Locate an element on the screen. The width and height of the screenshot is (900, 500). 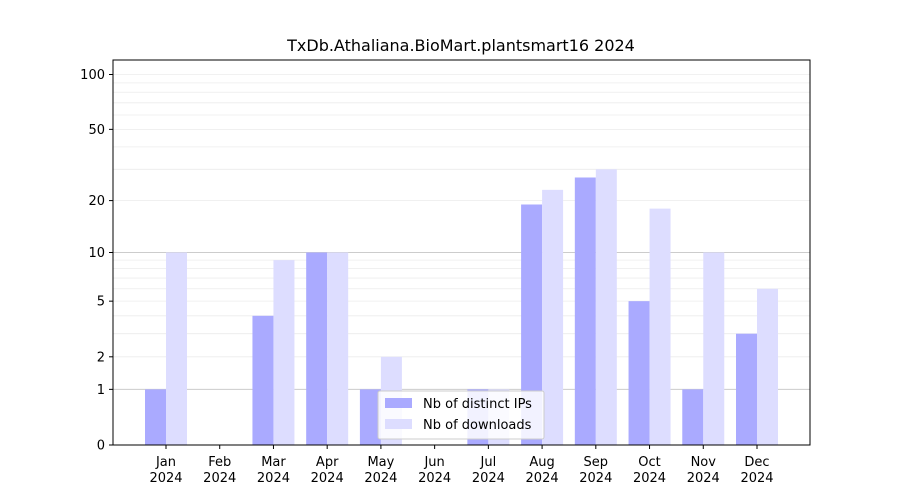
x-tick-month-label: Aug is located at coordinates (541, 462).